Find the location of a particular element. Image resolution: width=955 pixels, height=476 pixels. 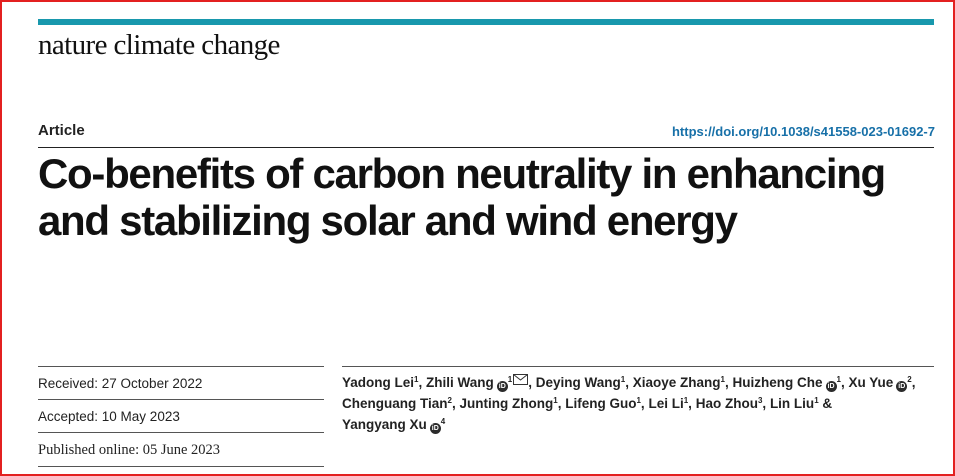

author-entry: Xu Yue iD2, is located at coordinates (882, 383).